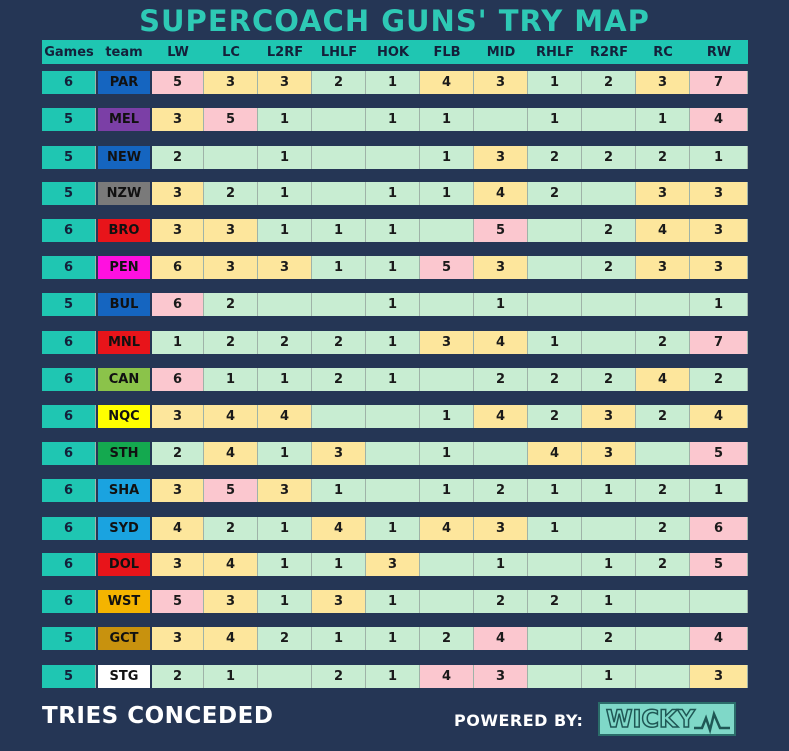 The height and width of the screenshot is (751, 789). I want to click on table-row: 5 NEW 2 1 1 3 2 2 2 1, so click(395, 157).